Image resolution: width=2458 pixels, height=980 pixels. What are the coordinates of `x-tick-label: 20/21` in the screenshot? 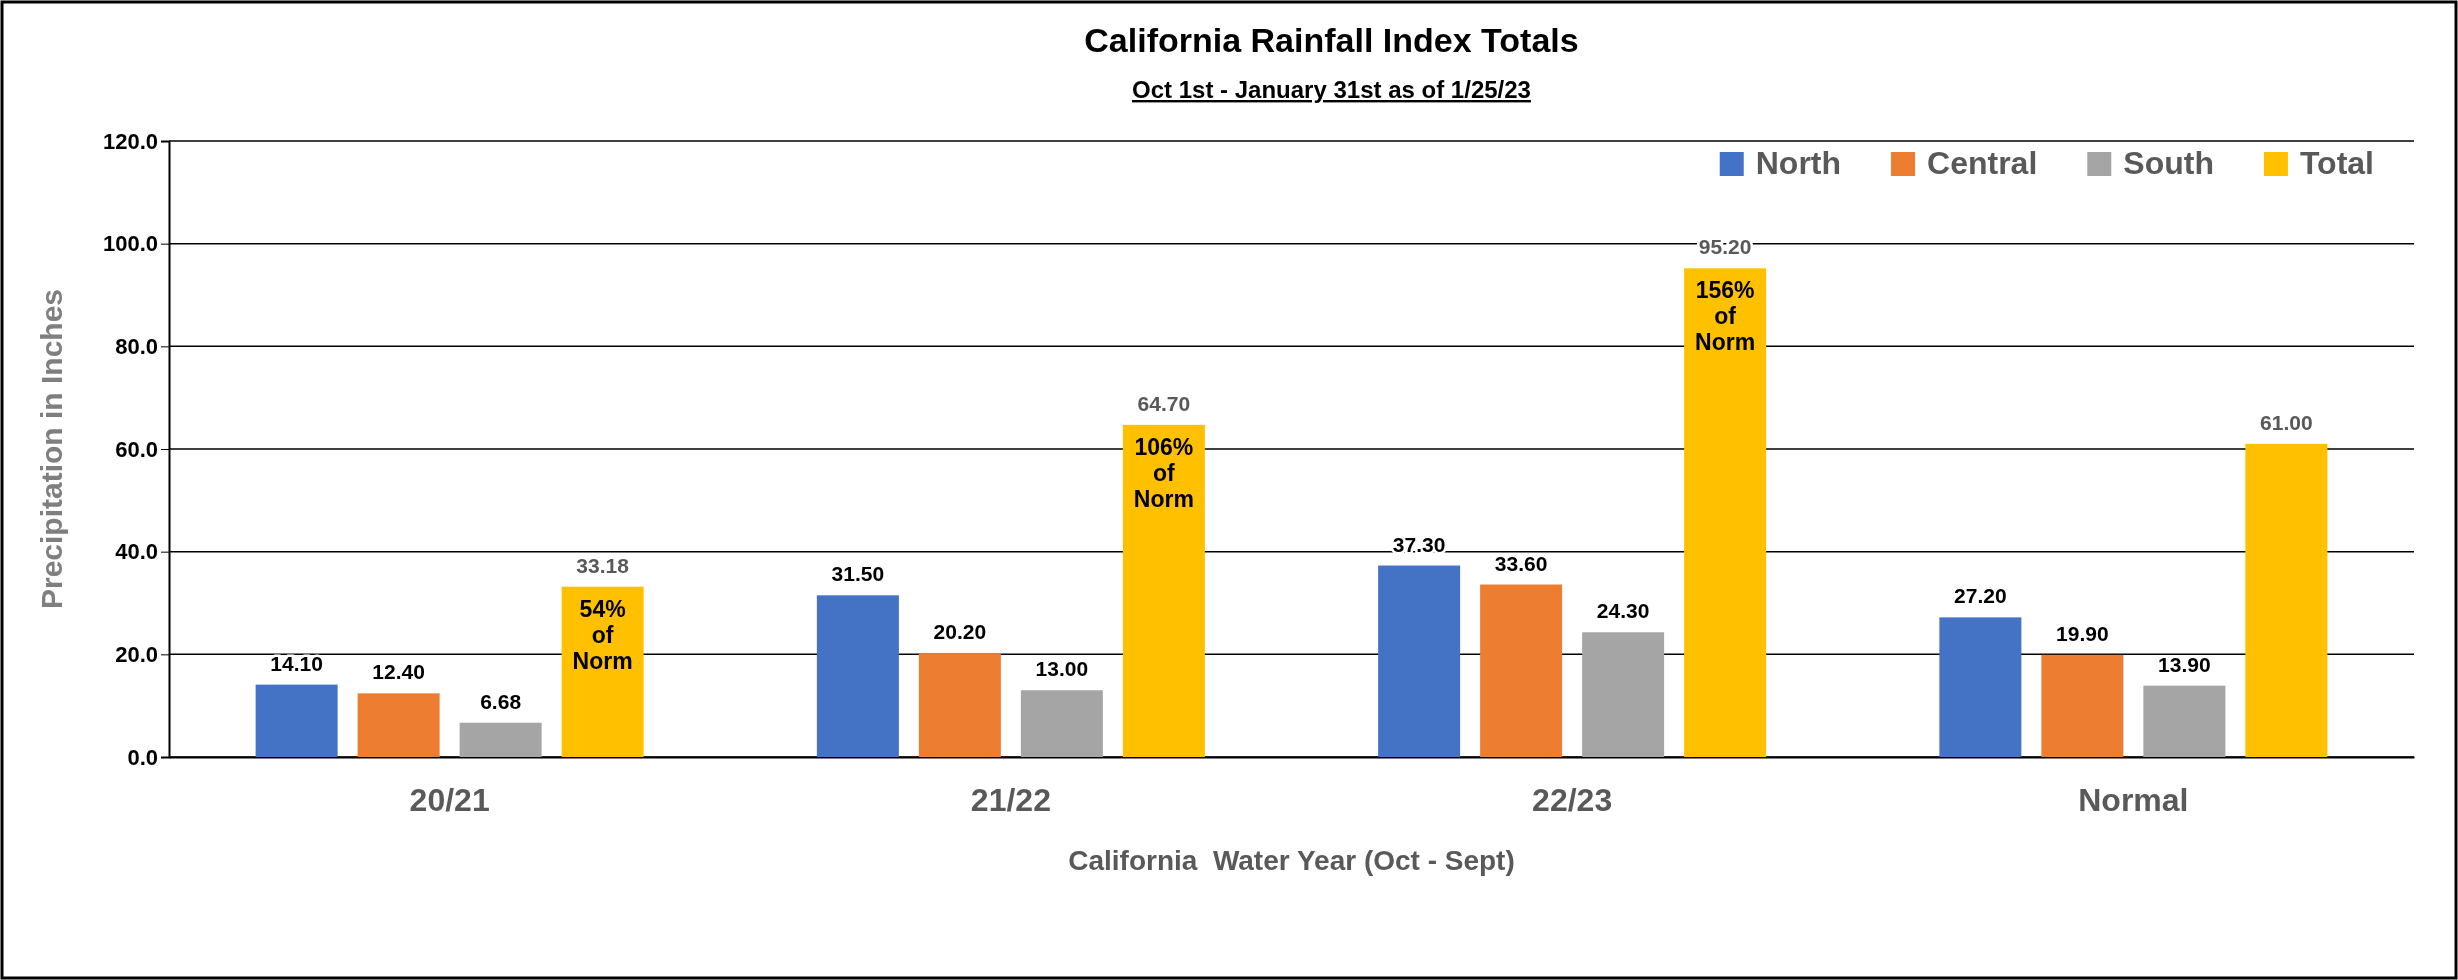 It's located at (449, 800).